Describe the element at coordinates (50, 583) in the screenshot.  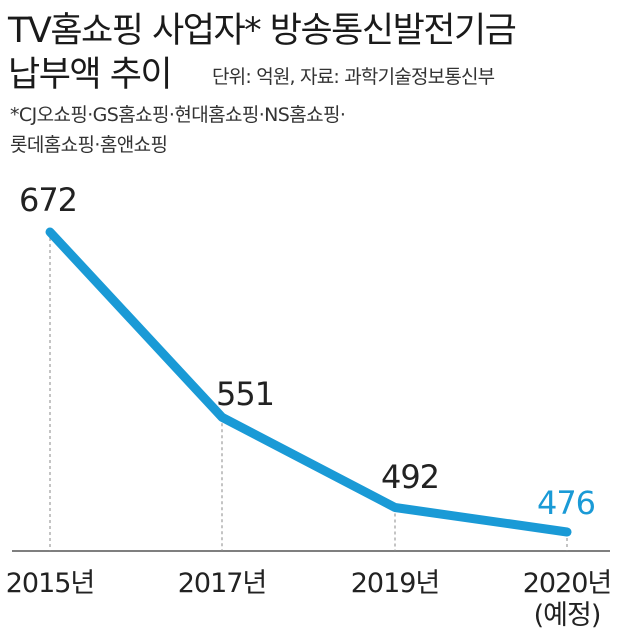
I see `x-tick-label: 2015년` at that location.